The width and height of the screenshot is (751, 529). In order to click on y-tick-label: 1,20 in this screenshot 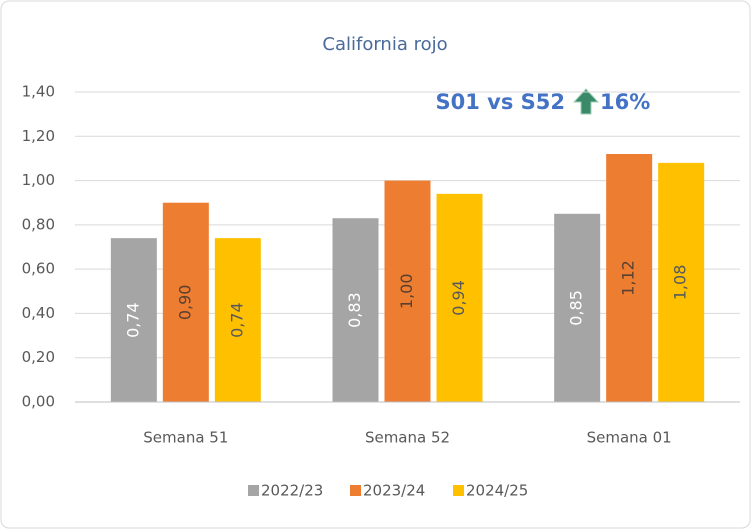, I will do `click(38, 136)`.